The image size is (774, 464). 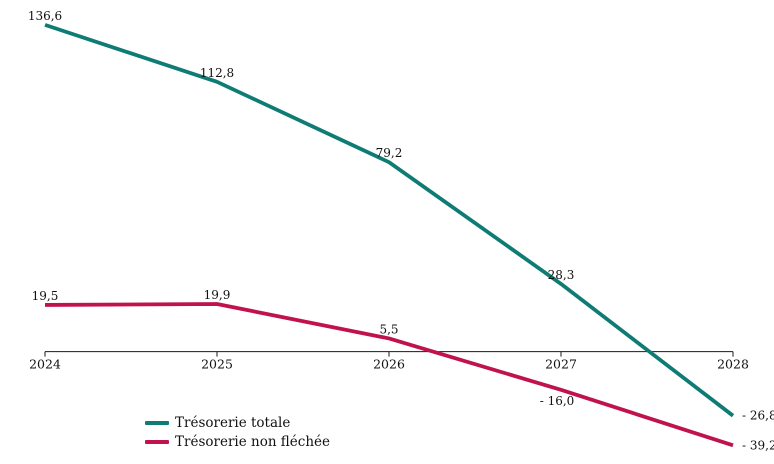 I want to click on legend-swatch-tresorerie-totale, so click(x=157, y=422).